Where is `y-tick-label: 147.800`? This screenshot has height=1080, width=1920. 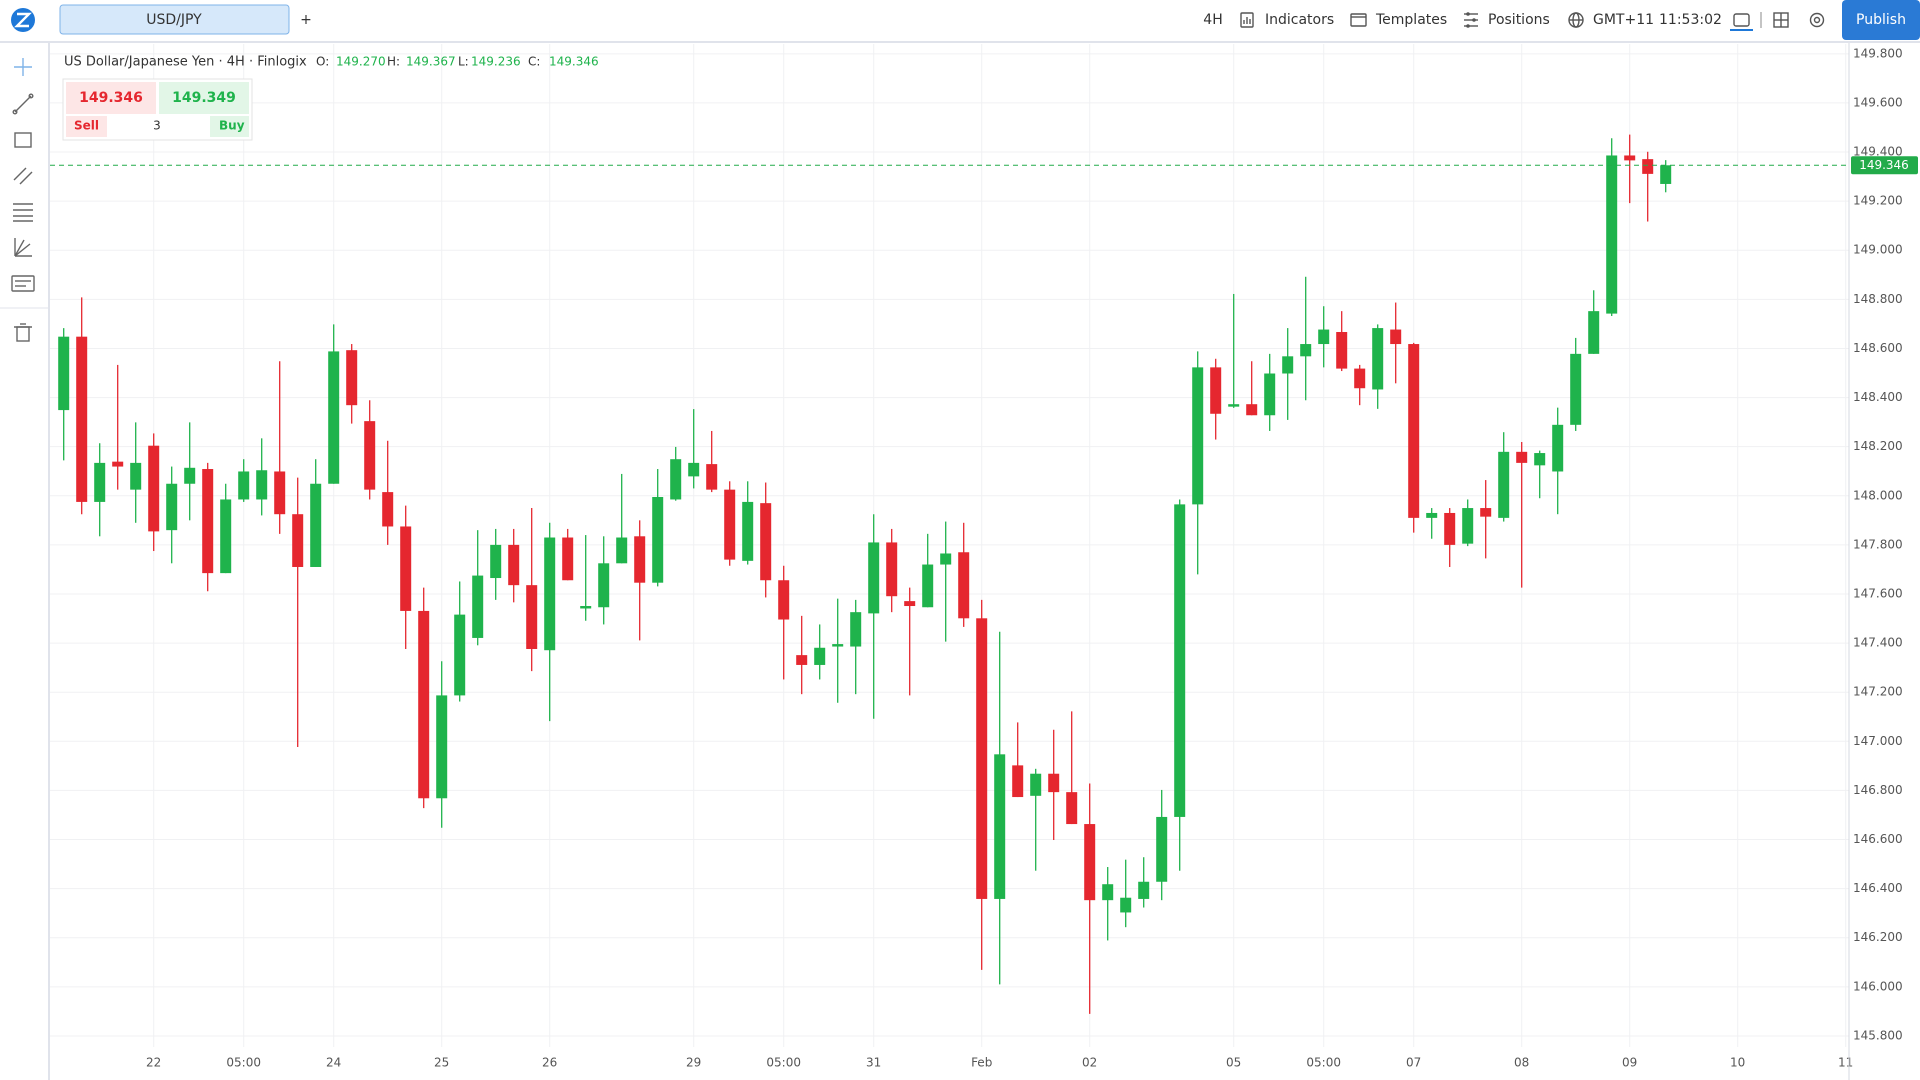 y-tick-label: 147.800 is located at coordinates (1878, 544).